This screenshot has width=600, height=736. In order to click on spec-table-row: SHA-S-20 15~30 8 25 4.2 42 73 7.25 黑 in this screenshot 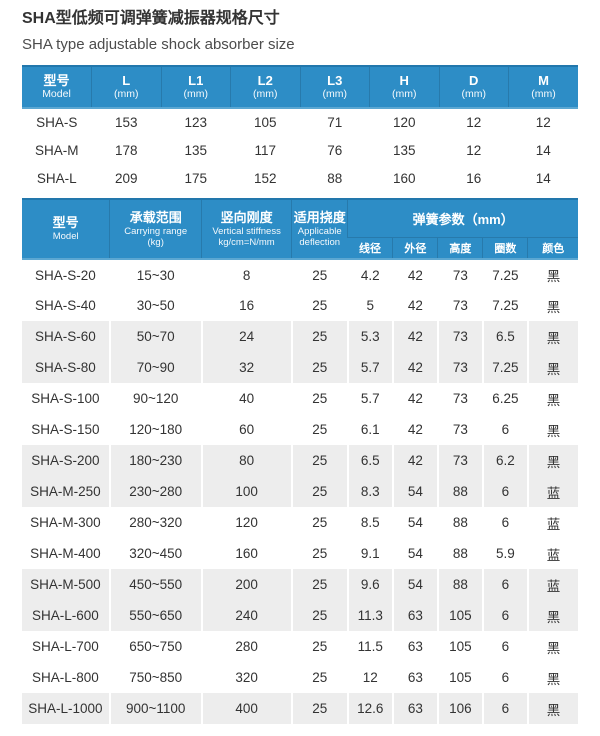, I will do `click(300, 274)`.